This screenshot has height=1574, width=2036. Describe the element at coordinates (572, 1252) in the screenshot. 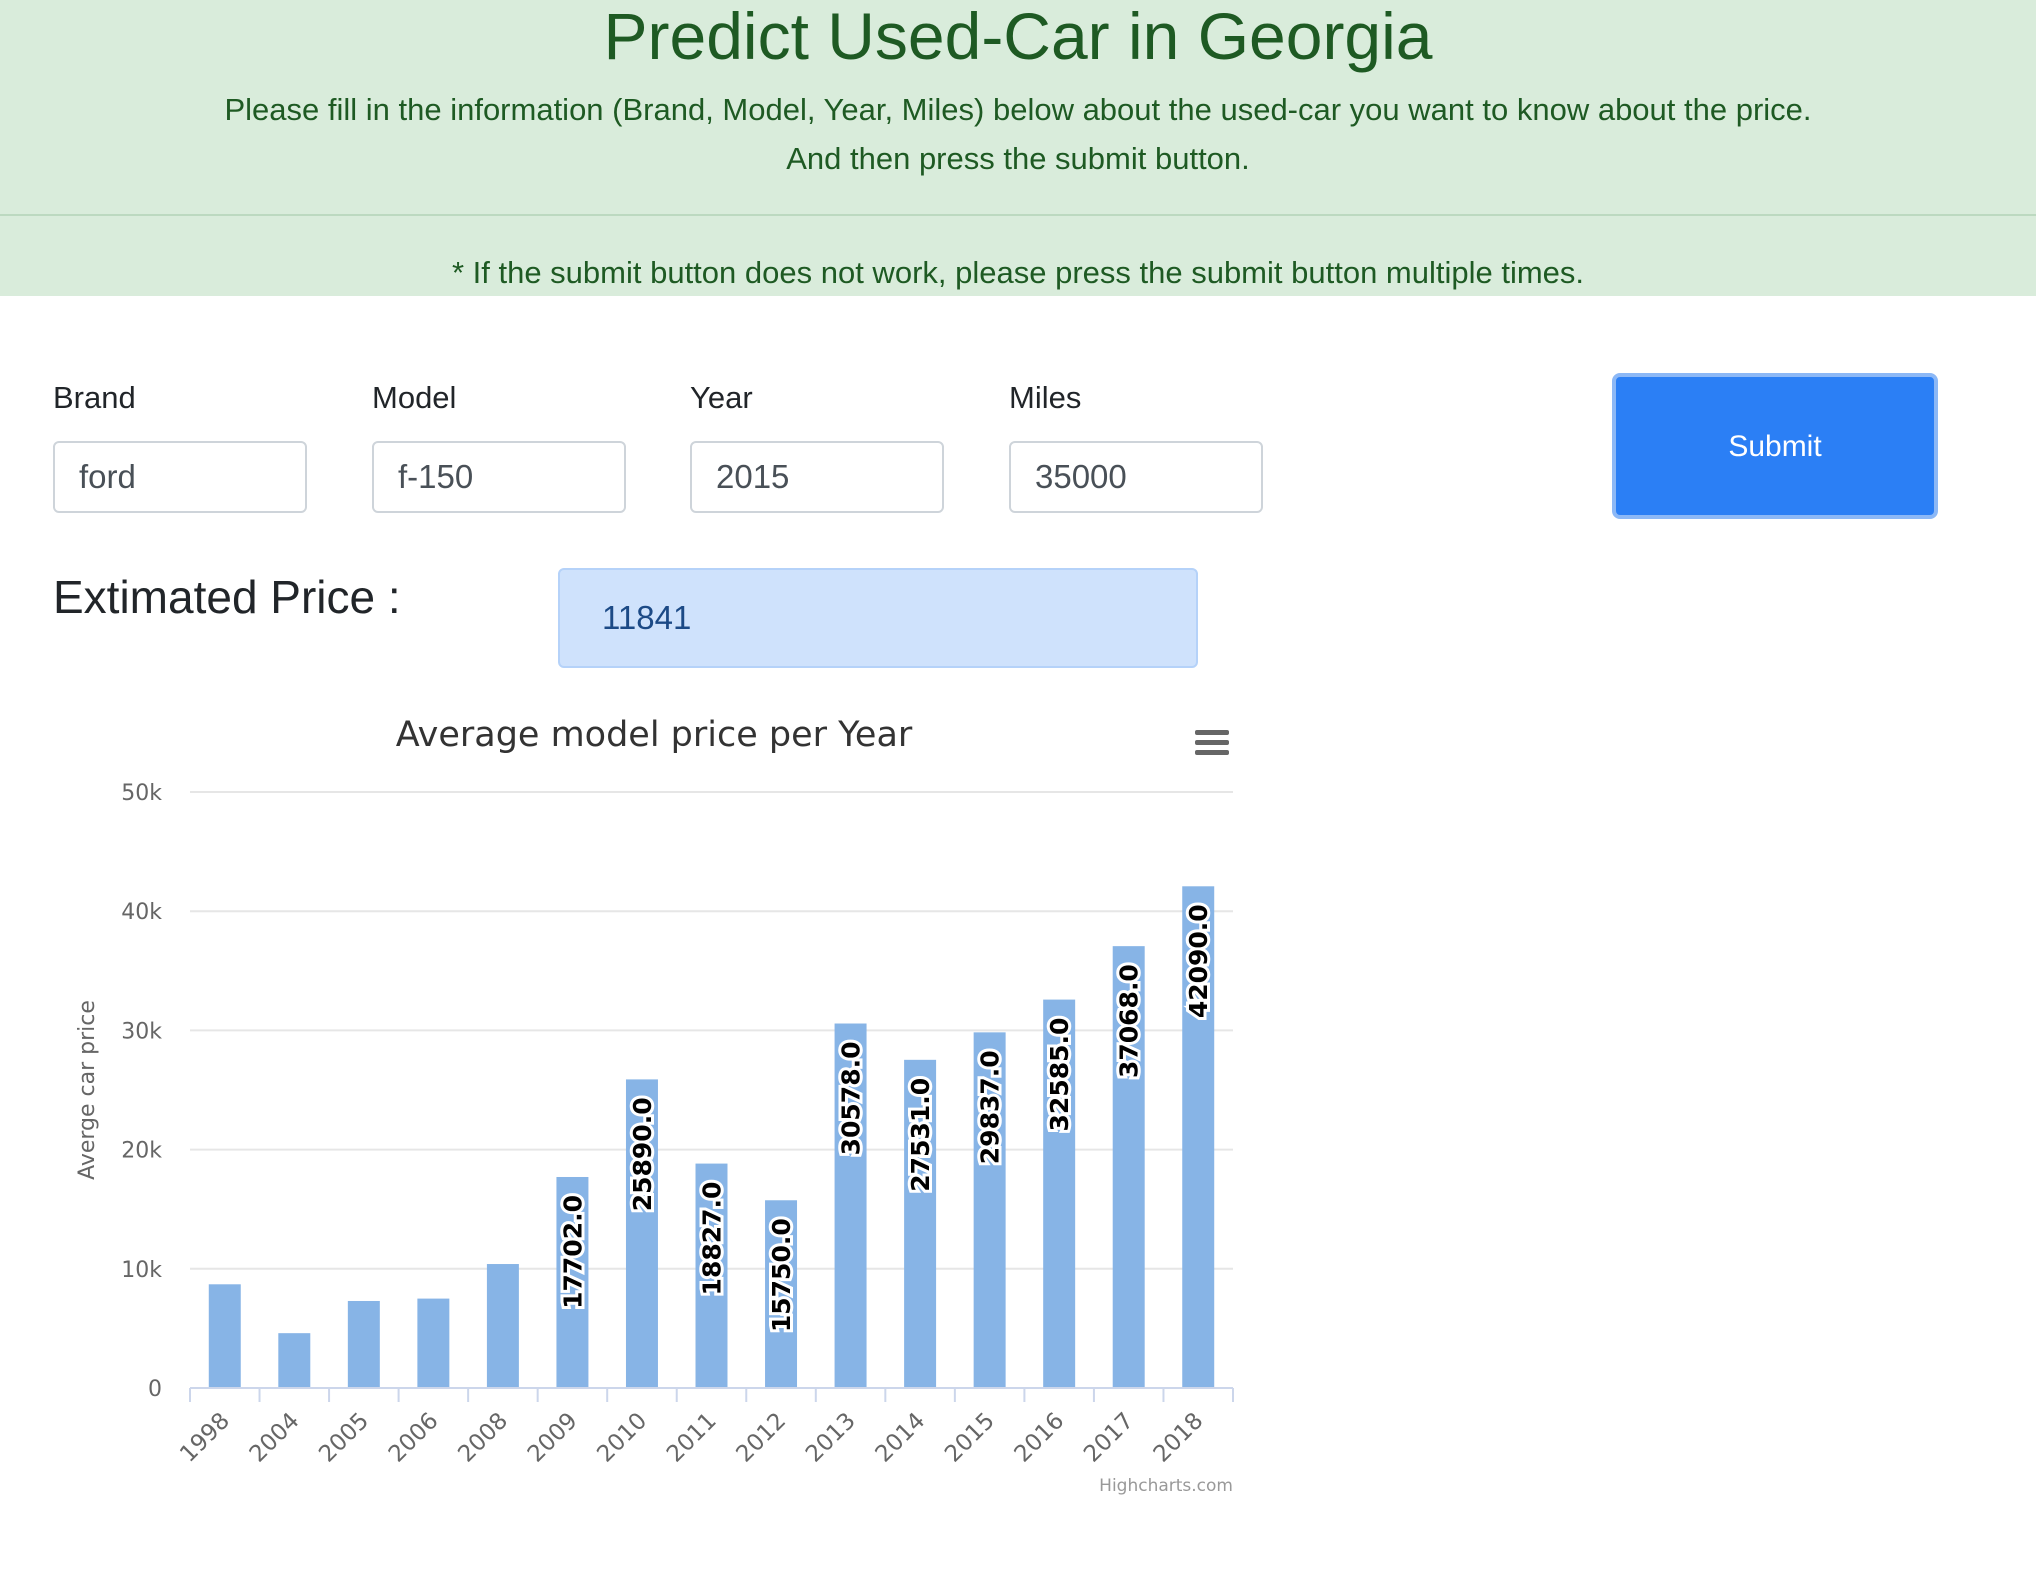

I see `bar-data-label: 17702.0` at that location.